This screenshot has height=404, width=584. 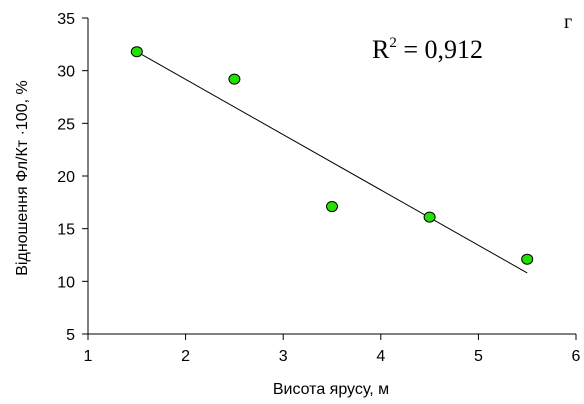 I want to click on x-tick-label: 2, so click(x=185, y=356).